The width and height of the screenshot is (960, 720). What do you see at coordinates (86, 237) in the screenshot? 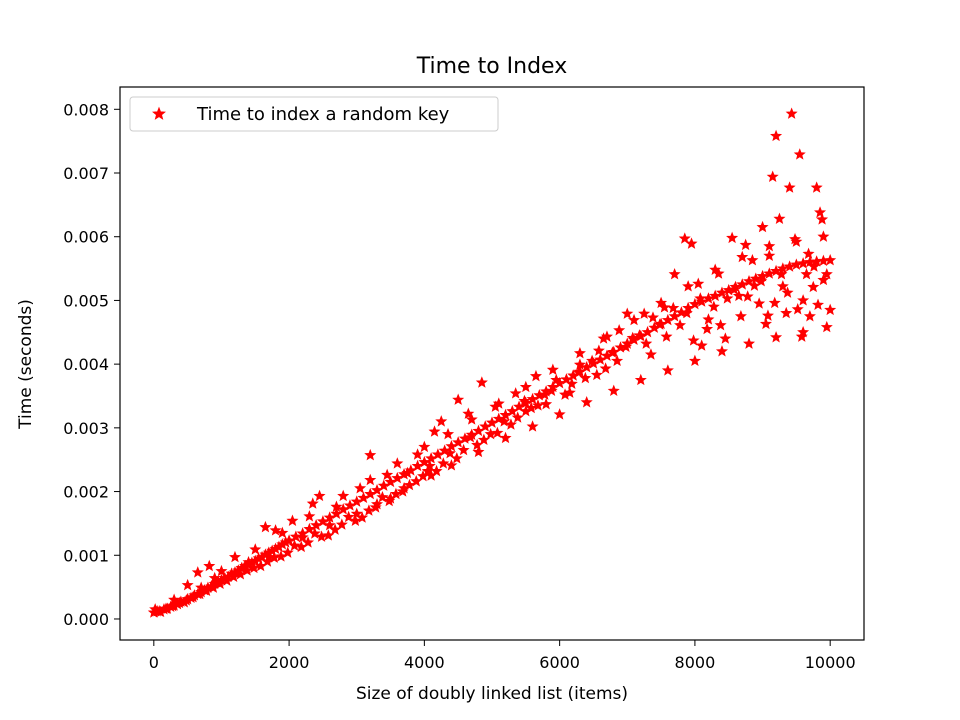
I see `y-tick-label: 0.006` at bounding box center [86, 237].